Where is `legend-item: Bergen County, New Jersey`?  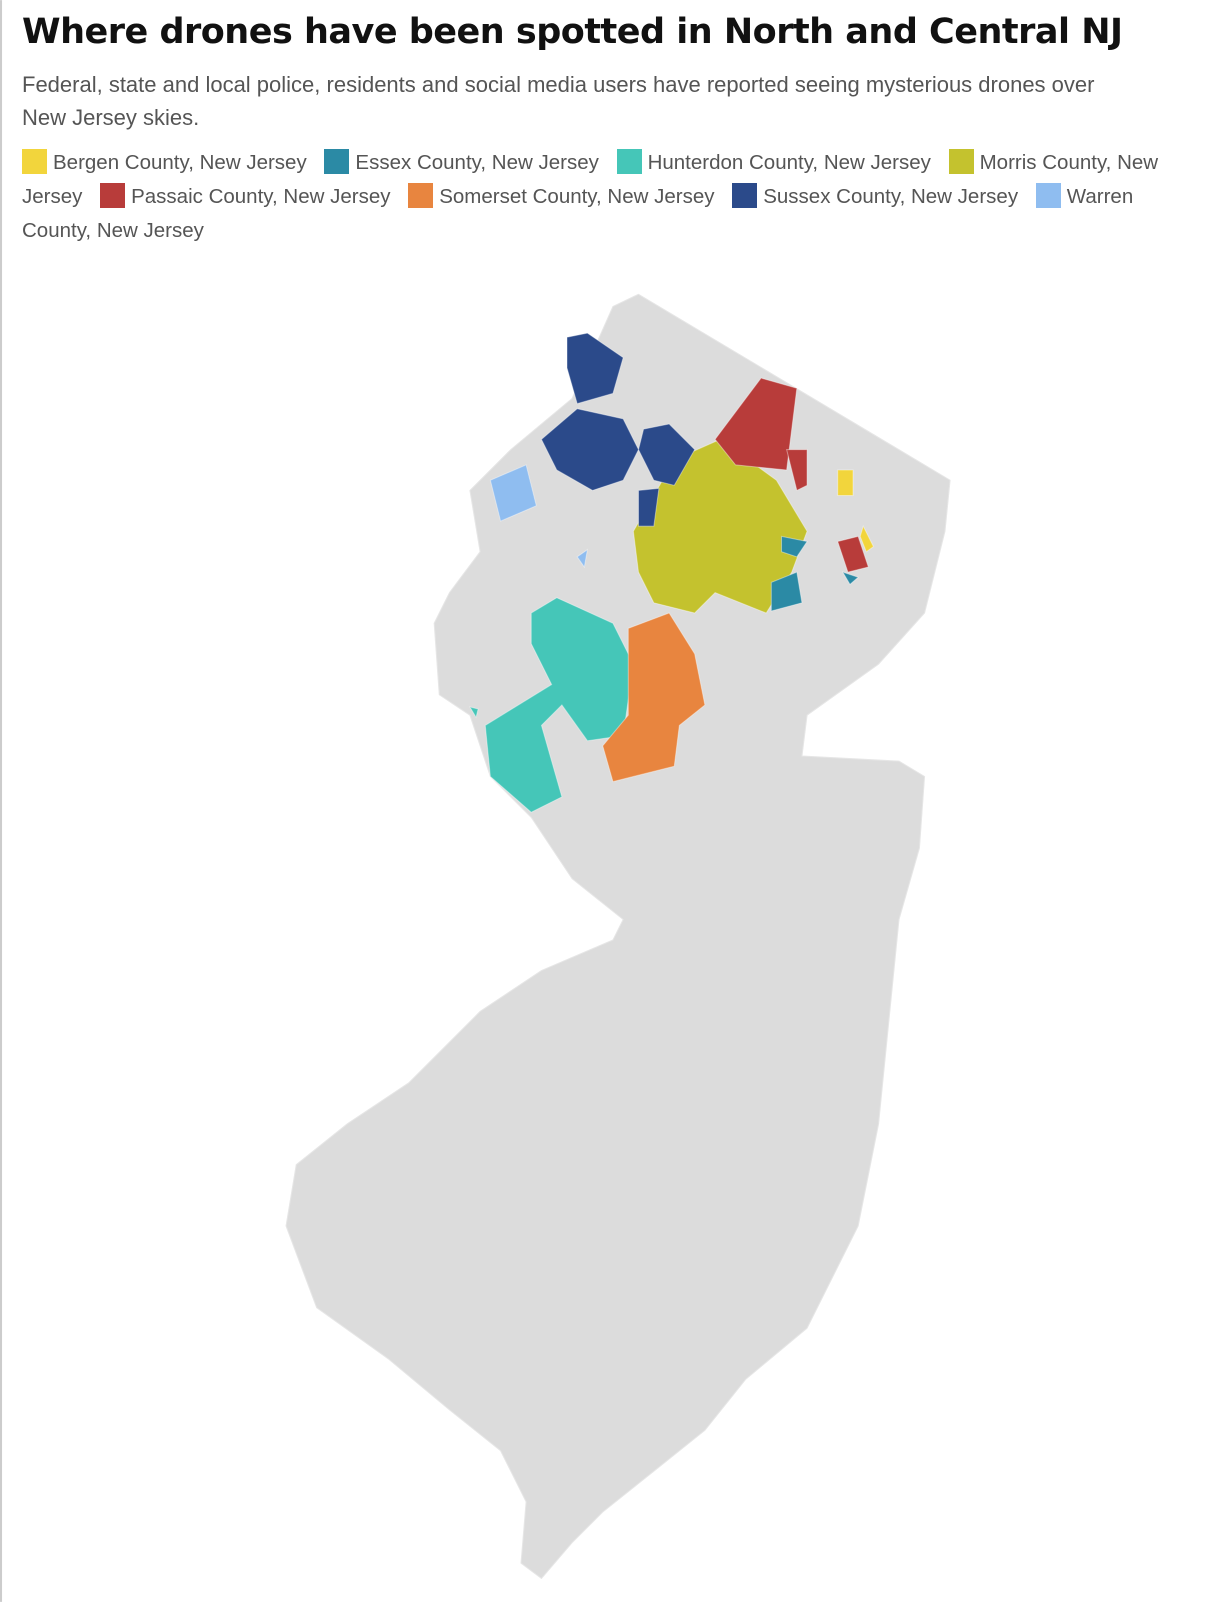 legend-item: Bergen County, New Jersey is located at coordinates (164, 161).